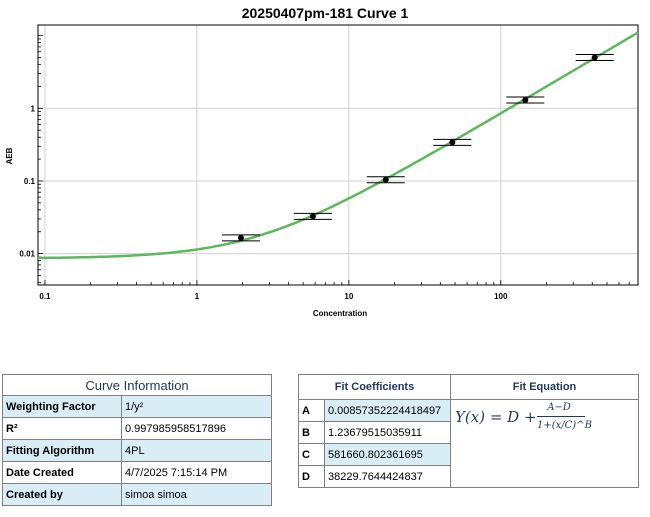 The height and width of the screenshot is (517, 650). Describe the element at coordinates (468, 454) in the screenshot. I see `coef-row-c: C 581660.802361695` at that location.